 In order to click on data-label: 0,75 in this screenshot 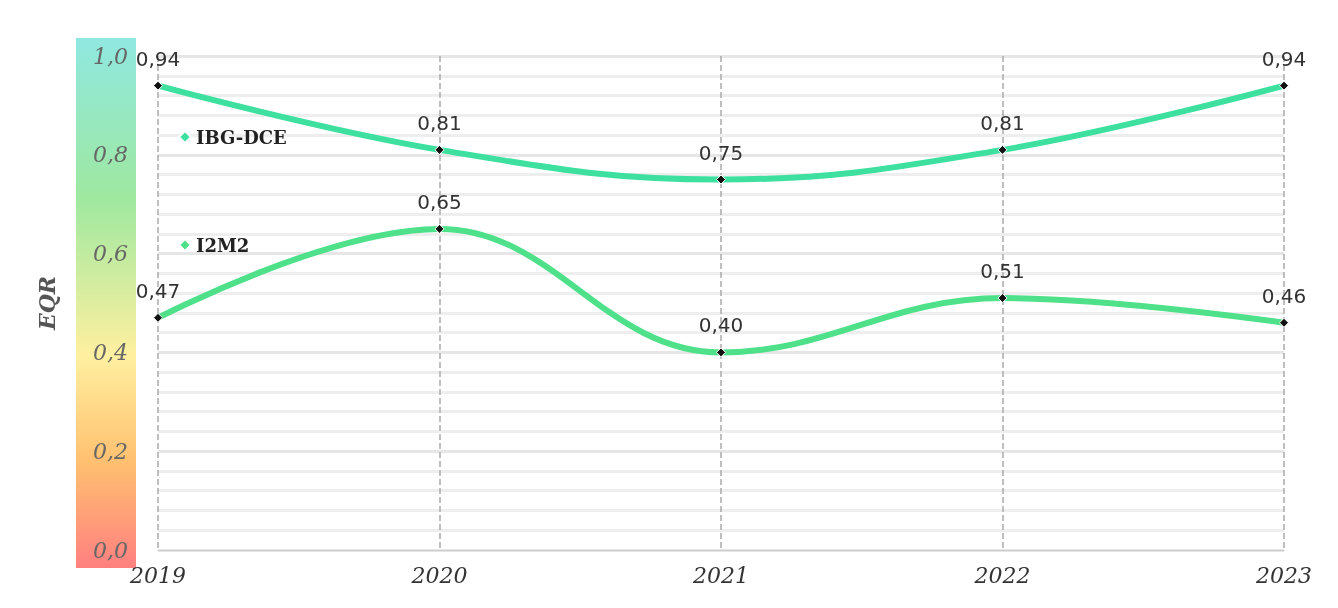, I will do `click(721, 152)`.